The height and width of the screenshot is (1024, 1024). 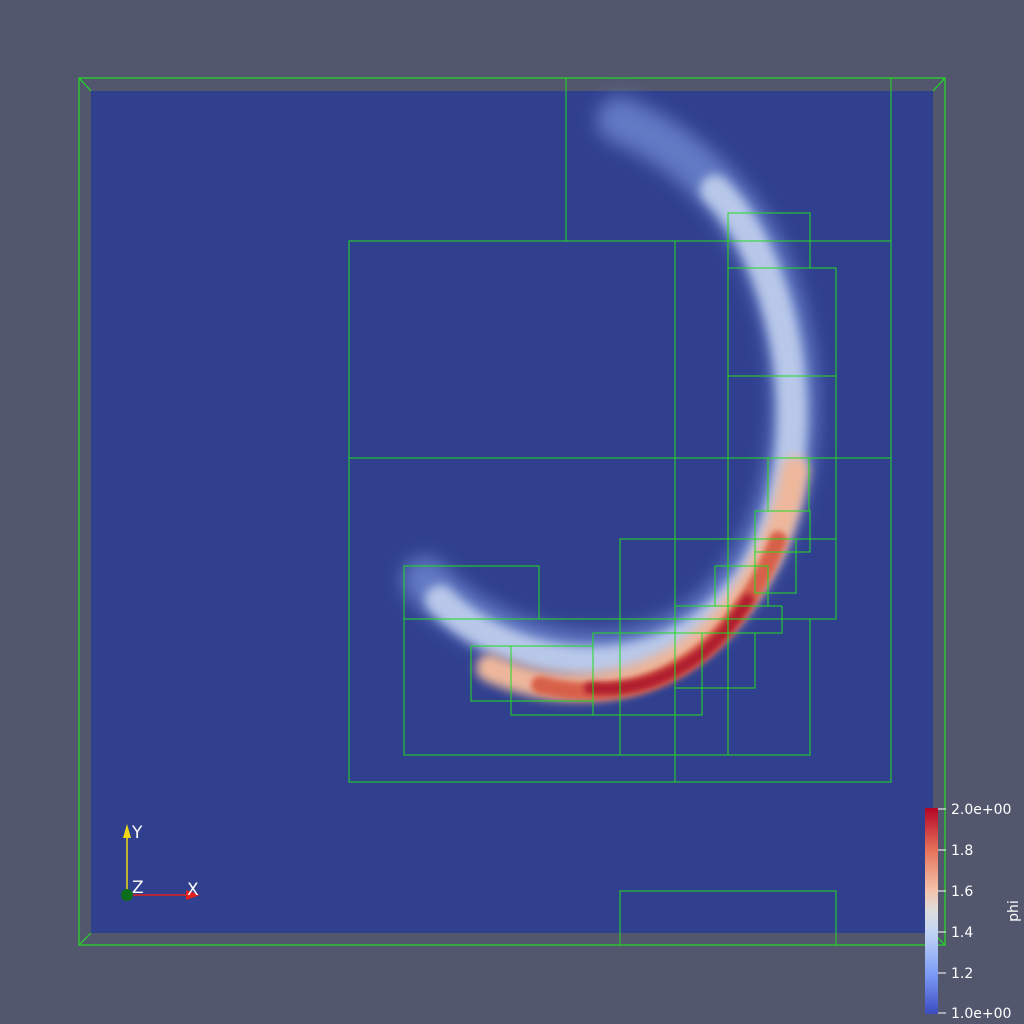 I want to click on y-axis-label: Y, so click(x=137, y=833).